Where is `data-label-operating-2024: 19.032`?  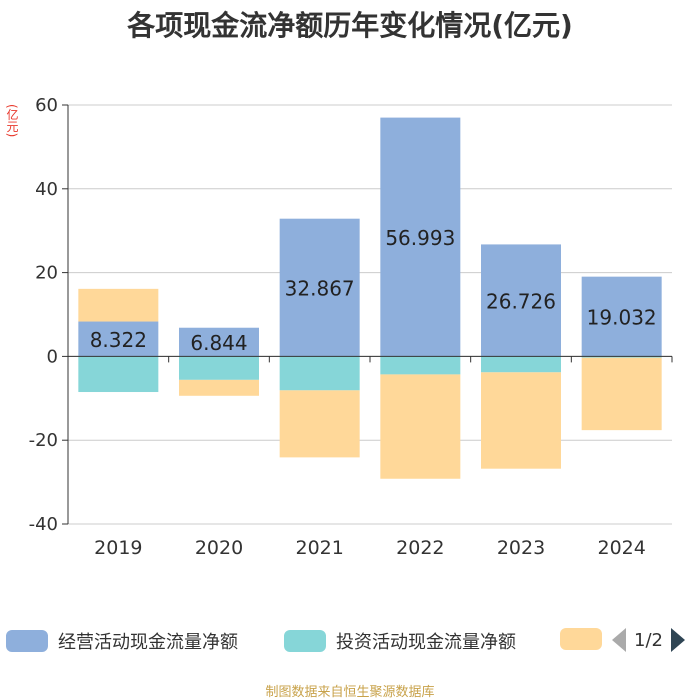 data-label-operating-2024: 19.032 is located at coordinates (622, 318).